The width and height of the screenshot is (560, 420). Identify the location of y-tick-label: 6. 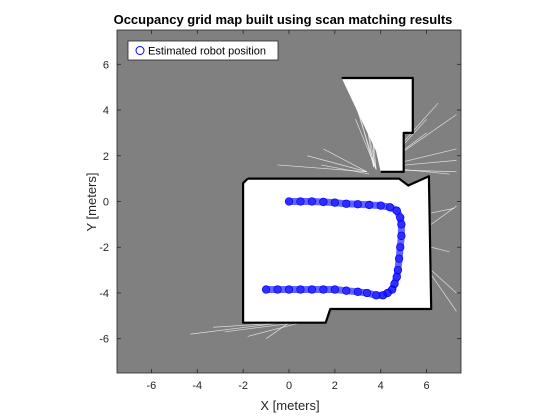
(106, 65).